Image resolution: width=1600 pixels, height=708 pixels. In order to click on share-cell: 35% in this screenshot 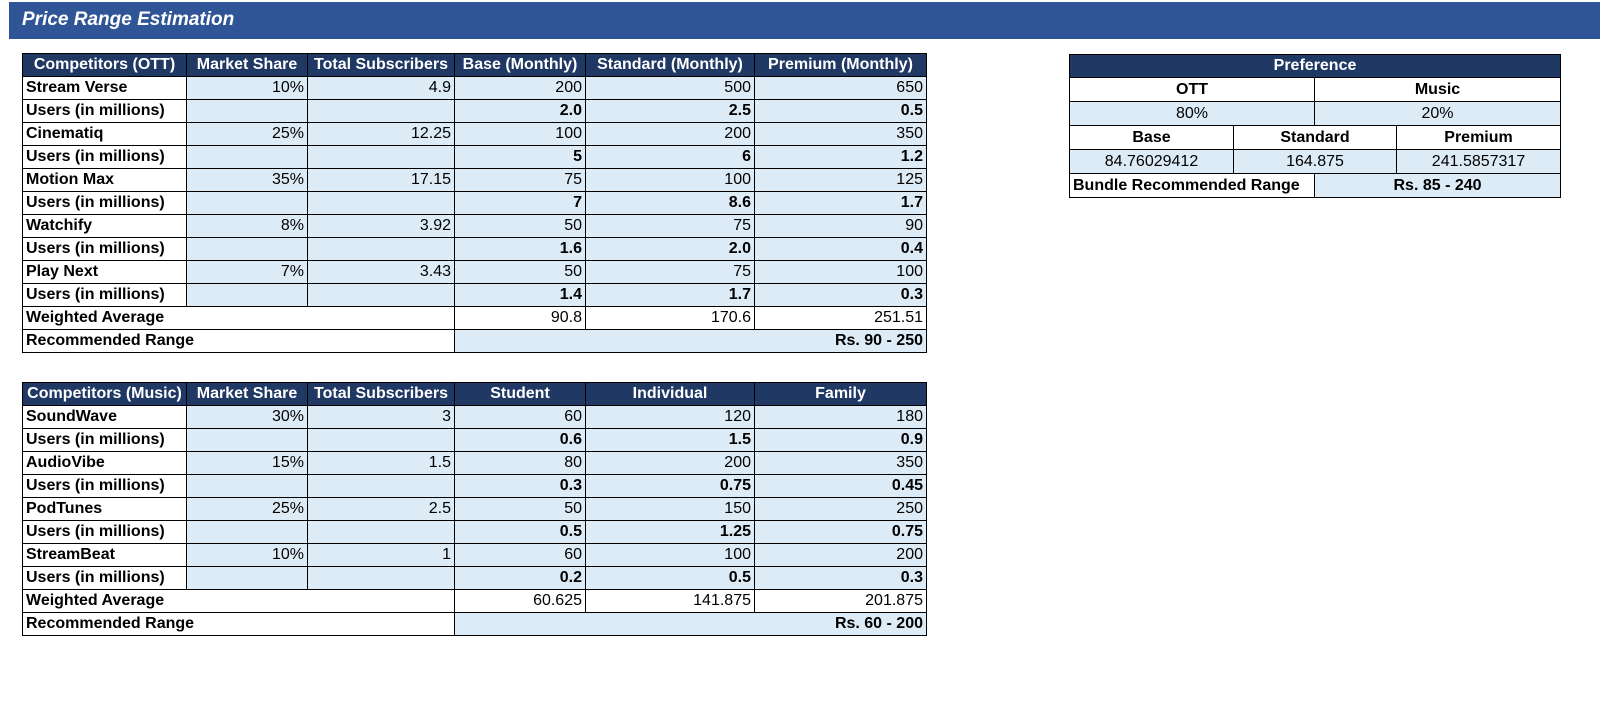, I will do `click(247, 180)`.